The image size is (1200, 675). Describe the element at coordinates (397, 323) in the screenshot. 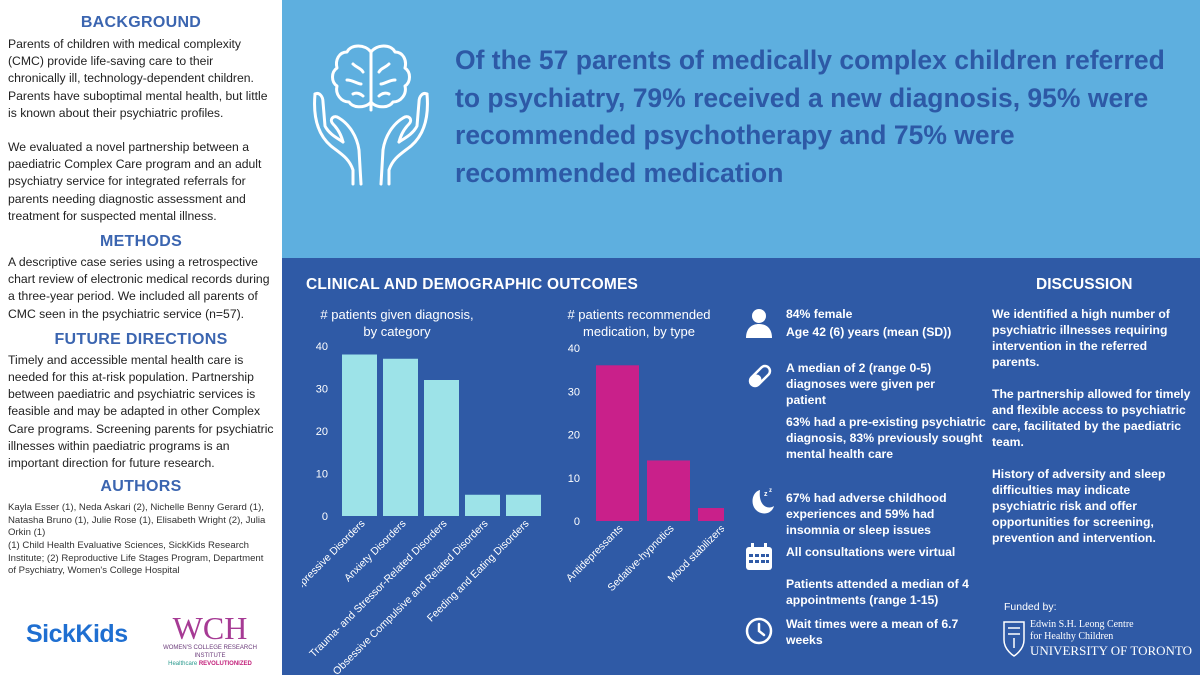

I see `diagnosis-chart-title: # patients given diagnosis, by category` at that location.